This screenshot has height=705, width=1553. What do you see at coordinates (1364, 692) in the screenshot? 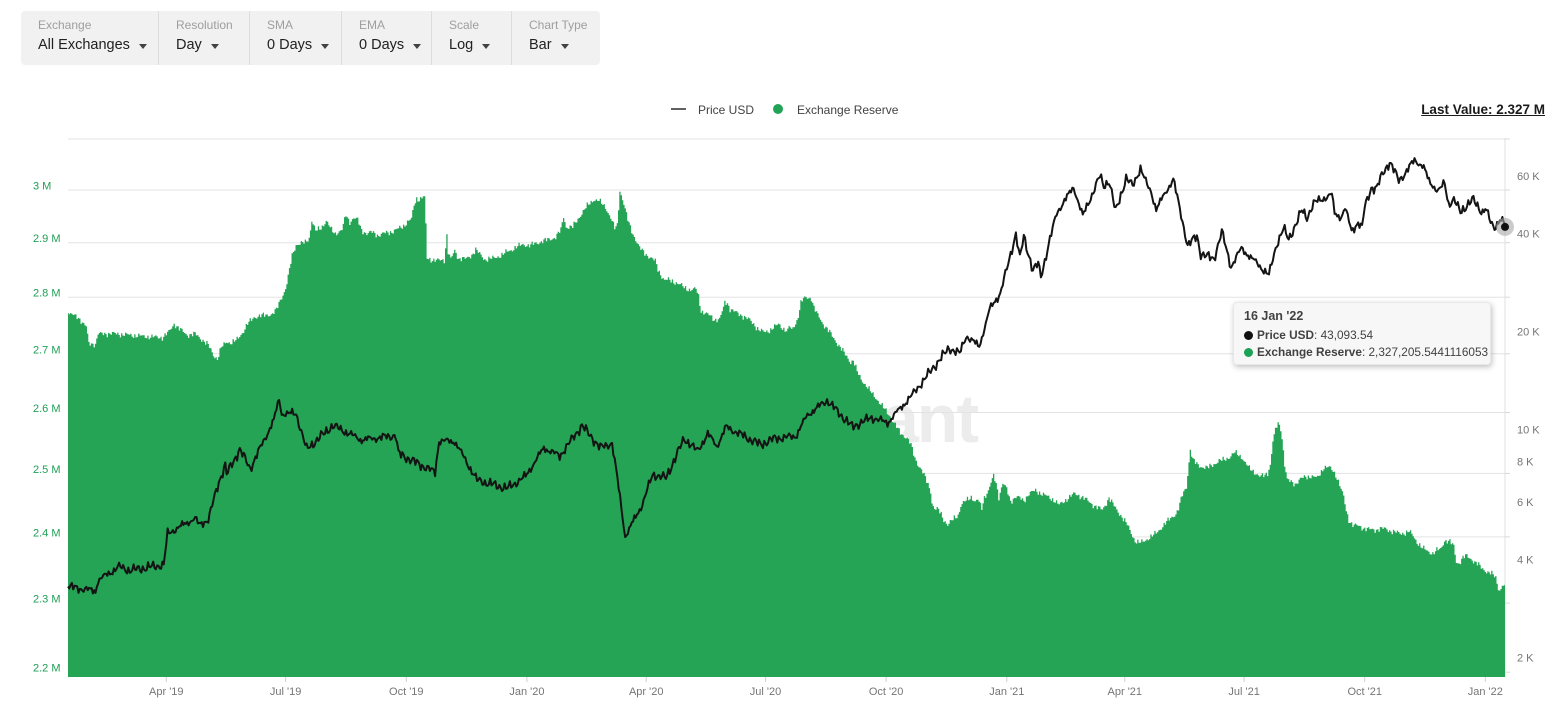
I see `svg-text: Oct '21` at bounding box center [1364, 692].